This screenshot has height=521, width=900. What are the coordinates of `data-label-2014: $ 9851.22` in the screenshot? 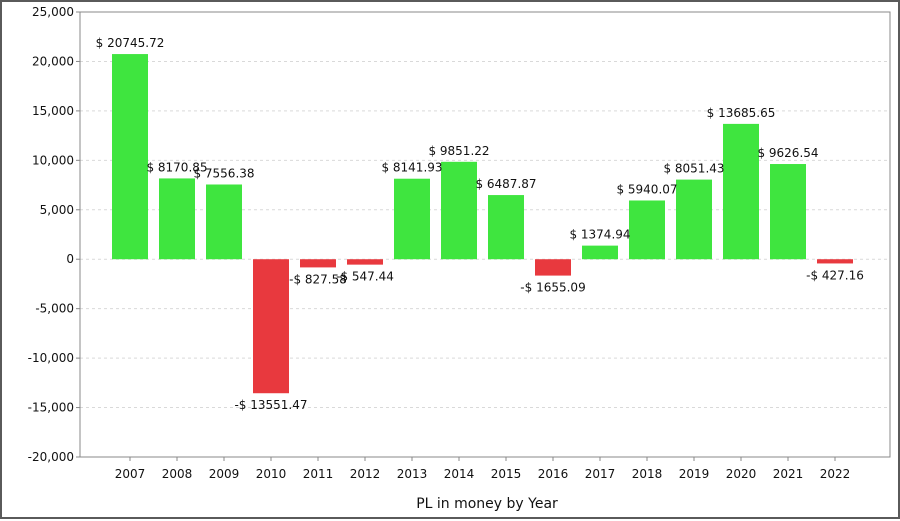 It's located at (458, 151).